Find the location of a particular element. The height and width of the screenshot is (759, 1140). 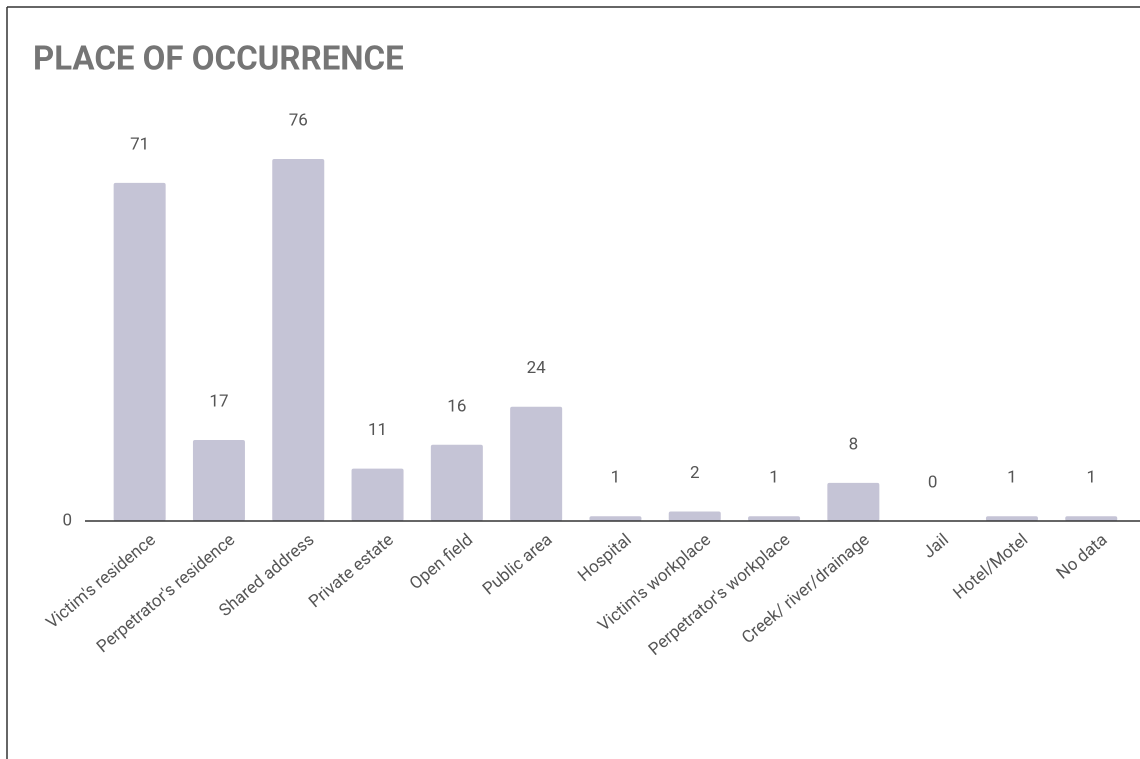

value-label: 8 is located at coordinates (854, 444).